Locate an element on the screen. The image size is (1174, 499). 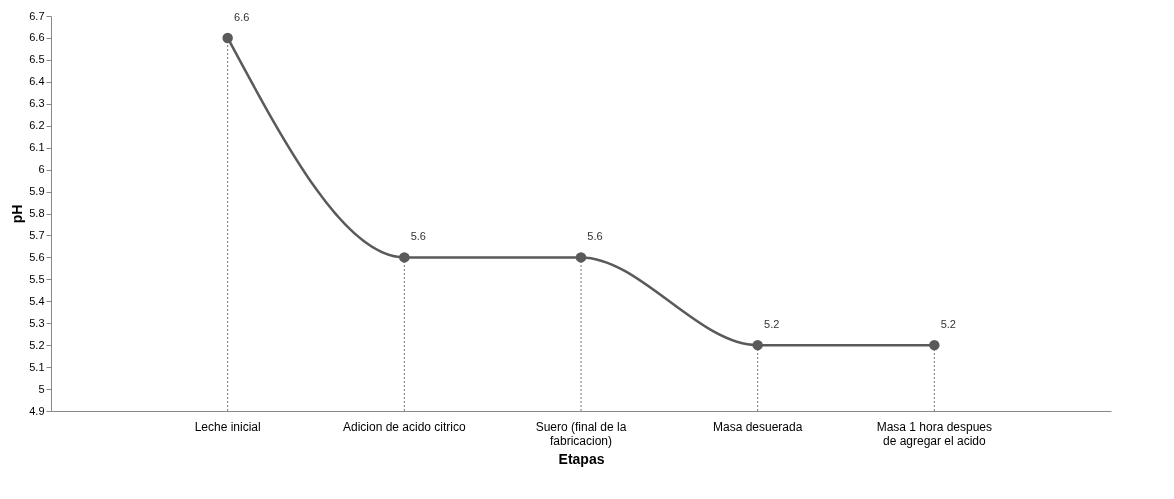
y-tick-label: 4.9 is located at coordinates (37, 410).